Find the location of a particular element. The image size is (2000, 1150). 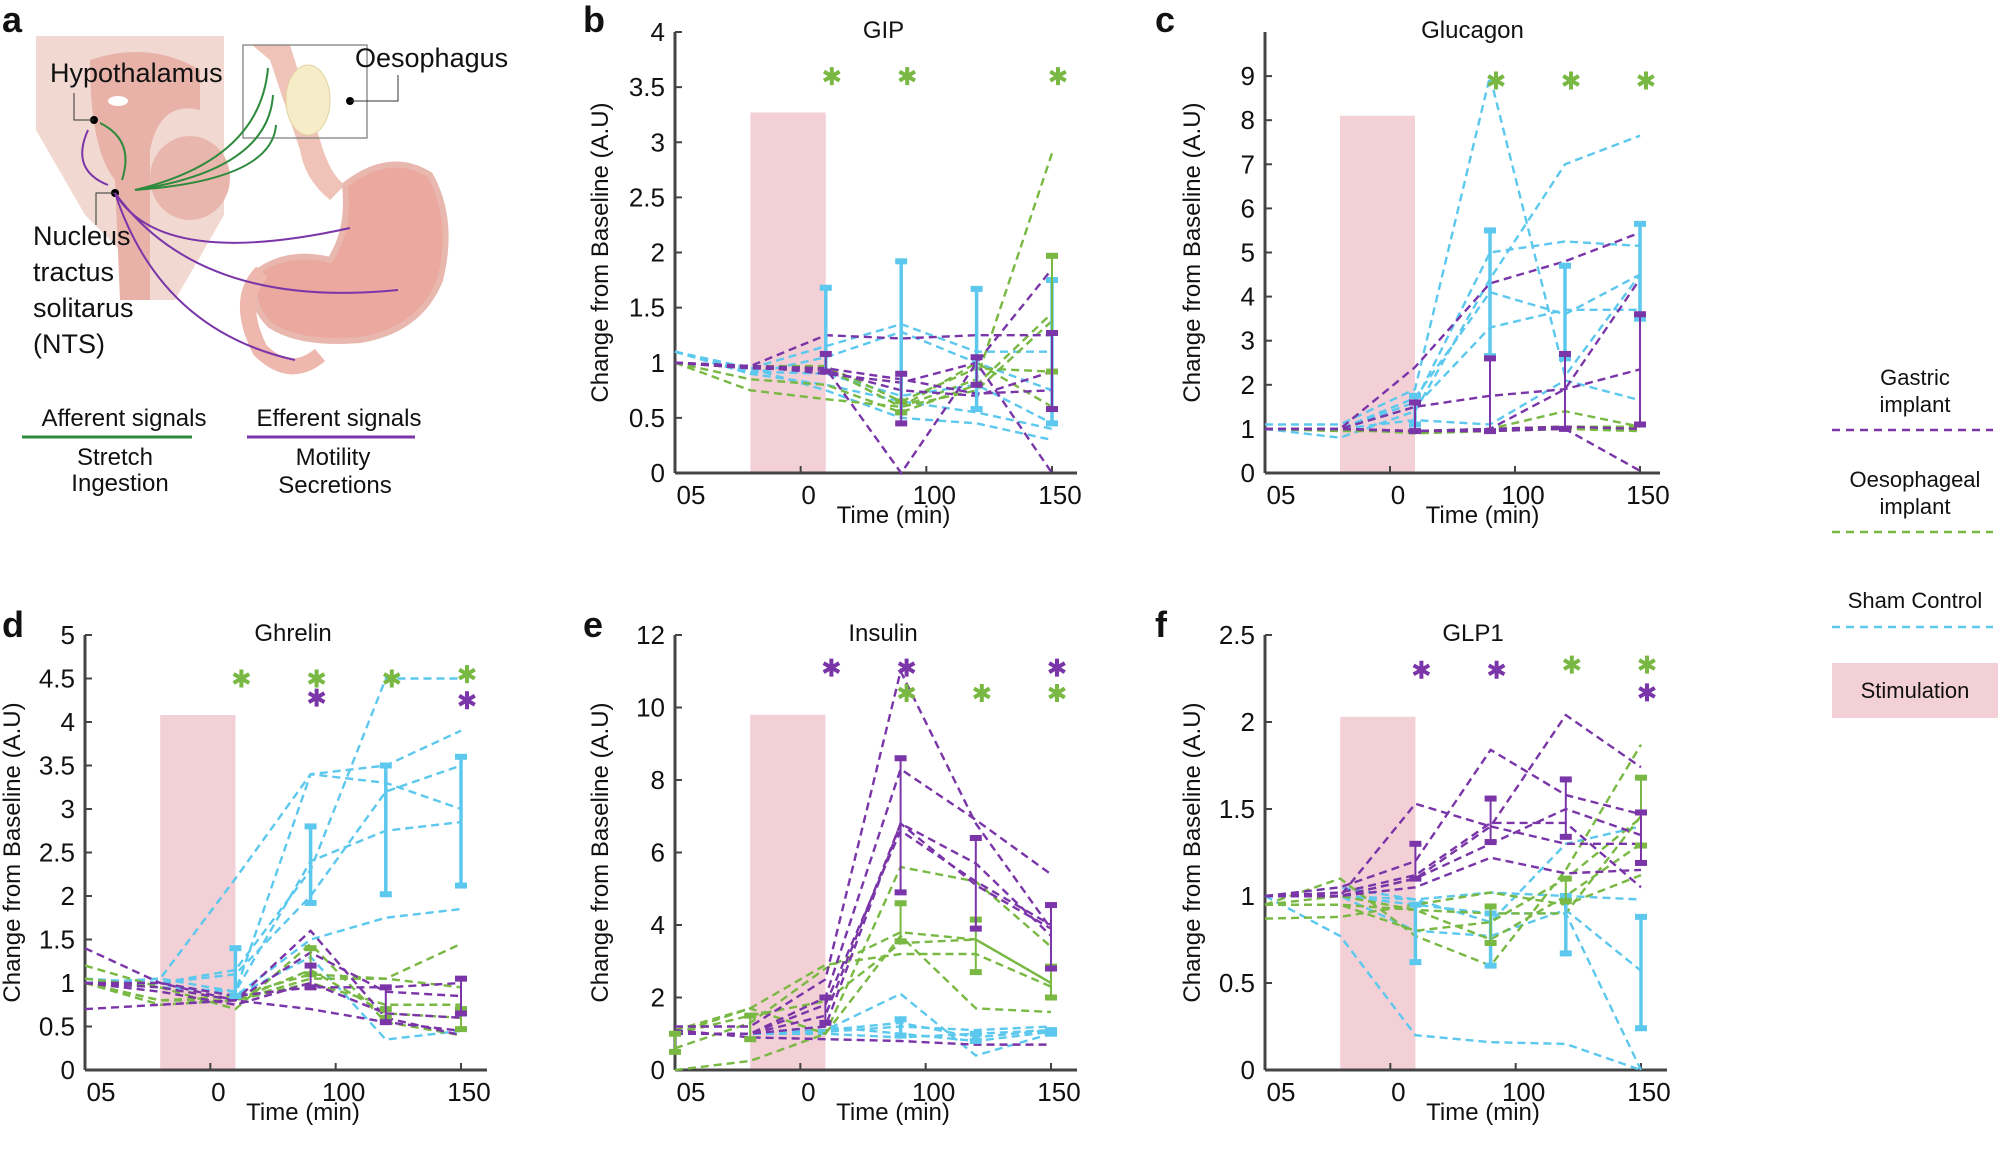

x-axis-label: Time (min) is located at coordinates (303, 1112).